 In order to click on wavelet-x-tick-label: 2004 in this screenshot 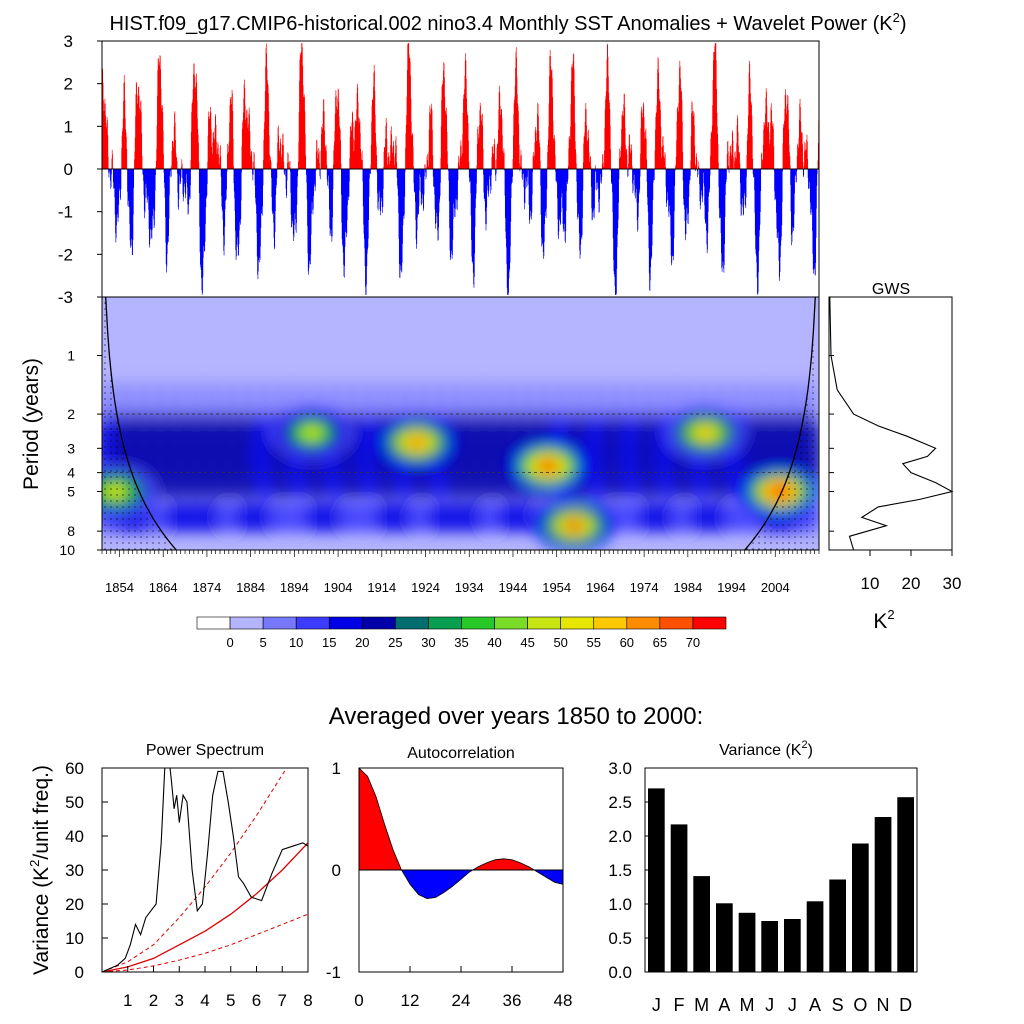, I will do `click(775, 587)`.